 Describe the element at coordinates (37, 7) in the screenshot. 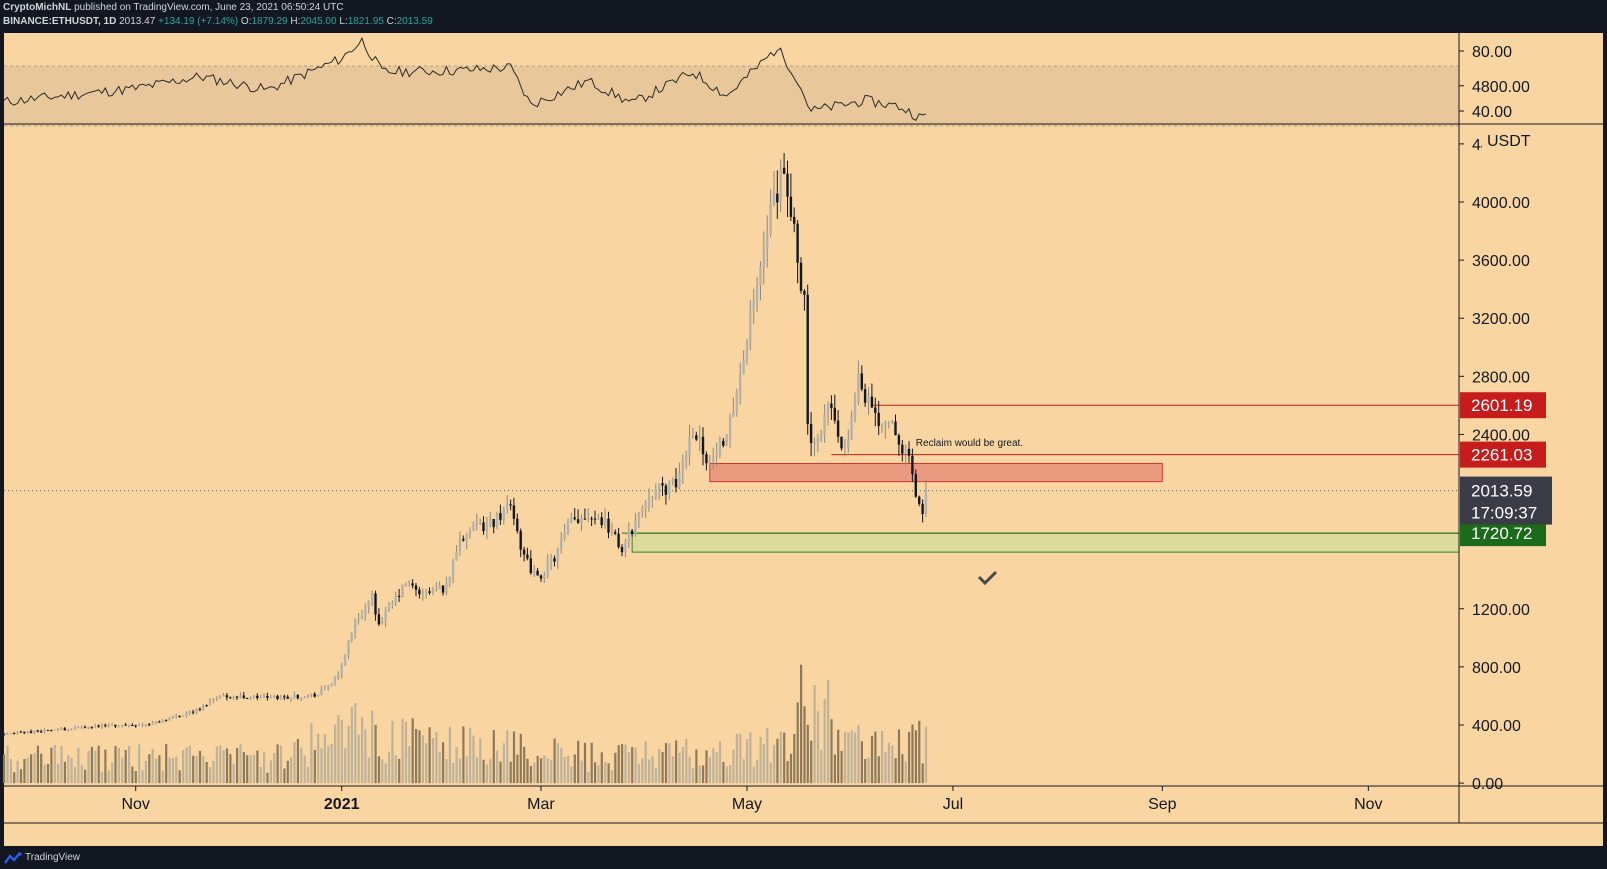

I see `author-name: CryptoMichNL` at that location.